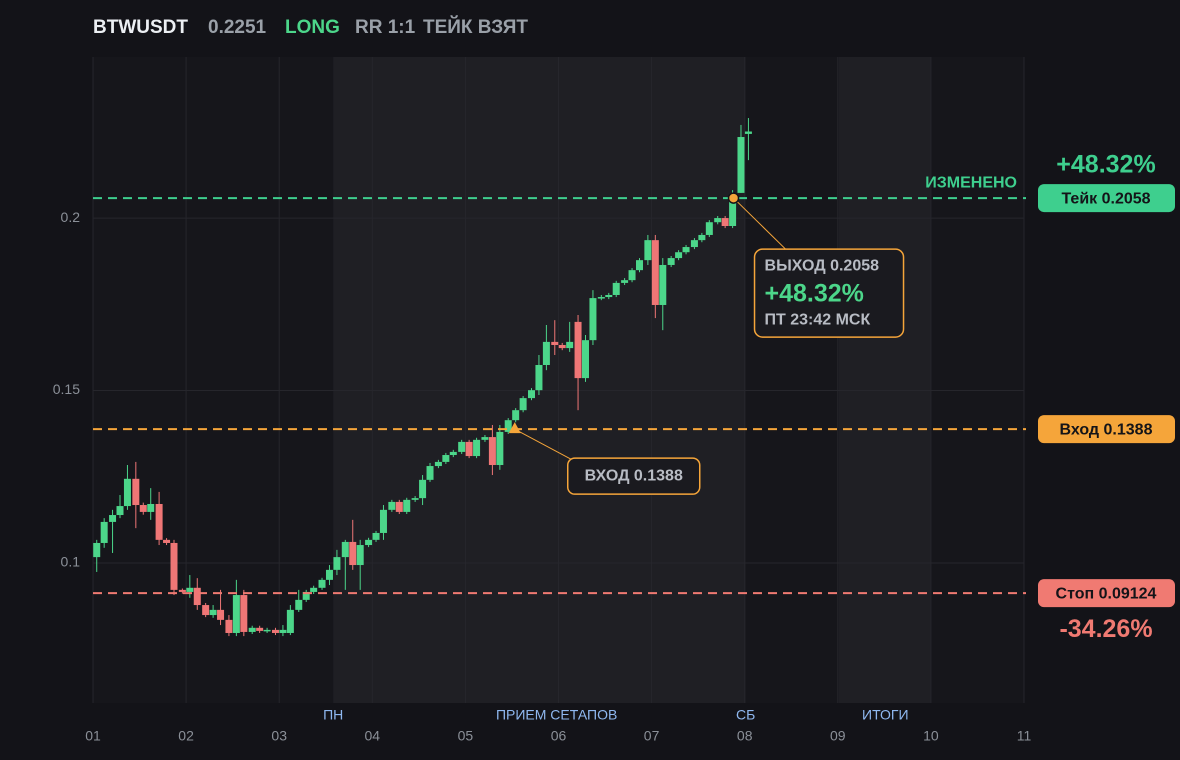 The height and width of the screenshot is (760, 1180). I want to click on entry-label: ВХОД 0.1388, so click(634, 475).